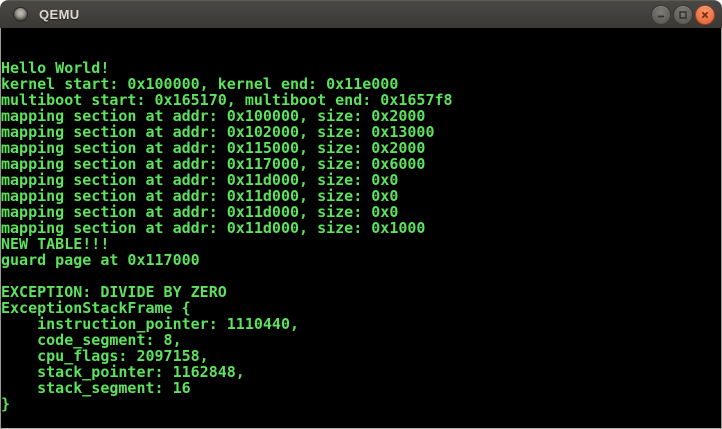  Describe the element at coordinates (123, 372) in the screenshot. I see `terminal-line: stack_pointer: 1162848,` at that location.